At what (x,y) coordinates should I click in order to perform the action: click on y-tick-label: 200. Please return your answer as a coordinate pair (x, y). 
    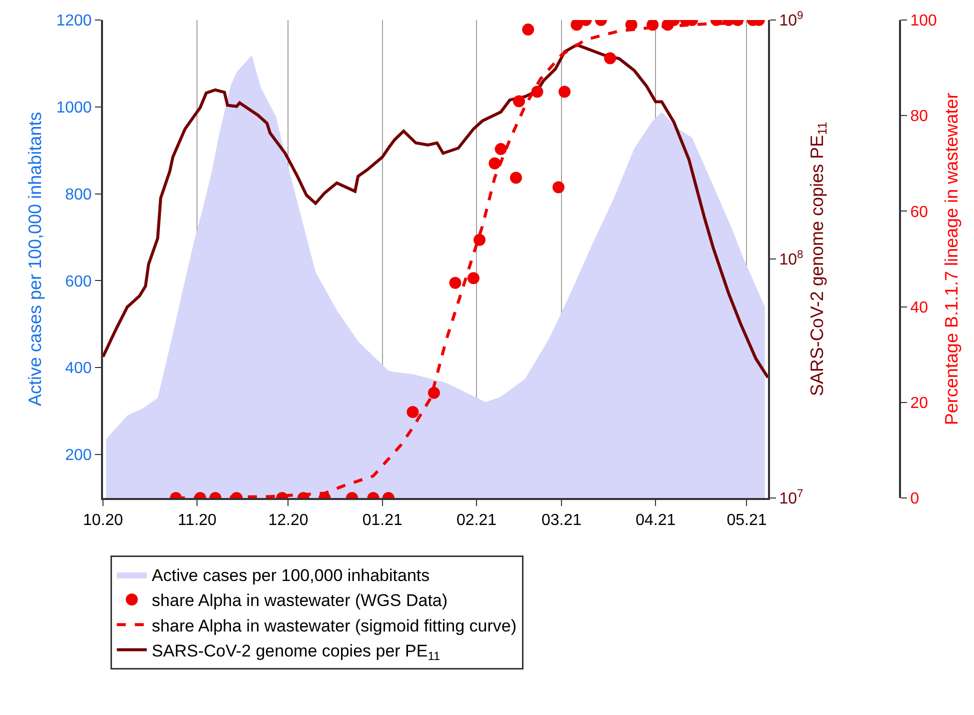
    Looking at the image, I should click on (78, 455).